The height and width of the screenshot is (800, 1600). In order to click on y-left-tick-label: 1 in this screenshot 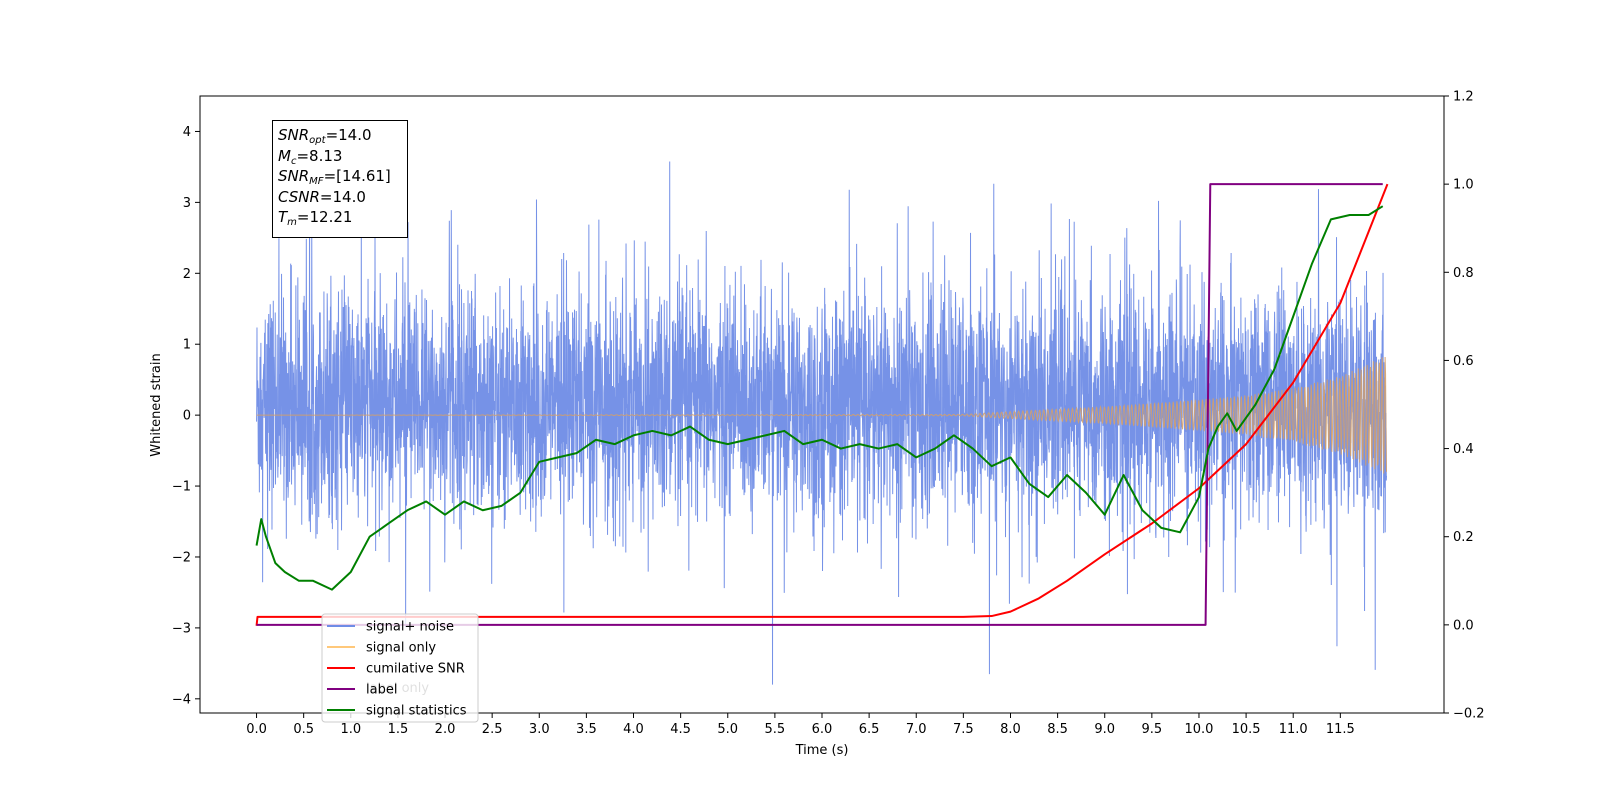, I will do `click(187, 345)`.